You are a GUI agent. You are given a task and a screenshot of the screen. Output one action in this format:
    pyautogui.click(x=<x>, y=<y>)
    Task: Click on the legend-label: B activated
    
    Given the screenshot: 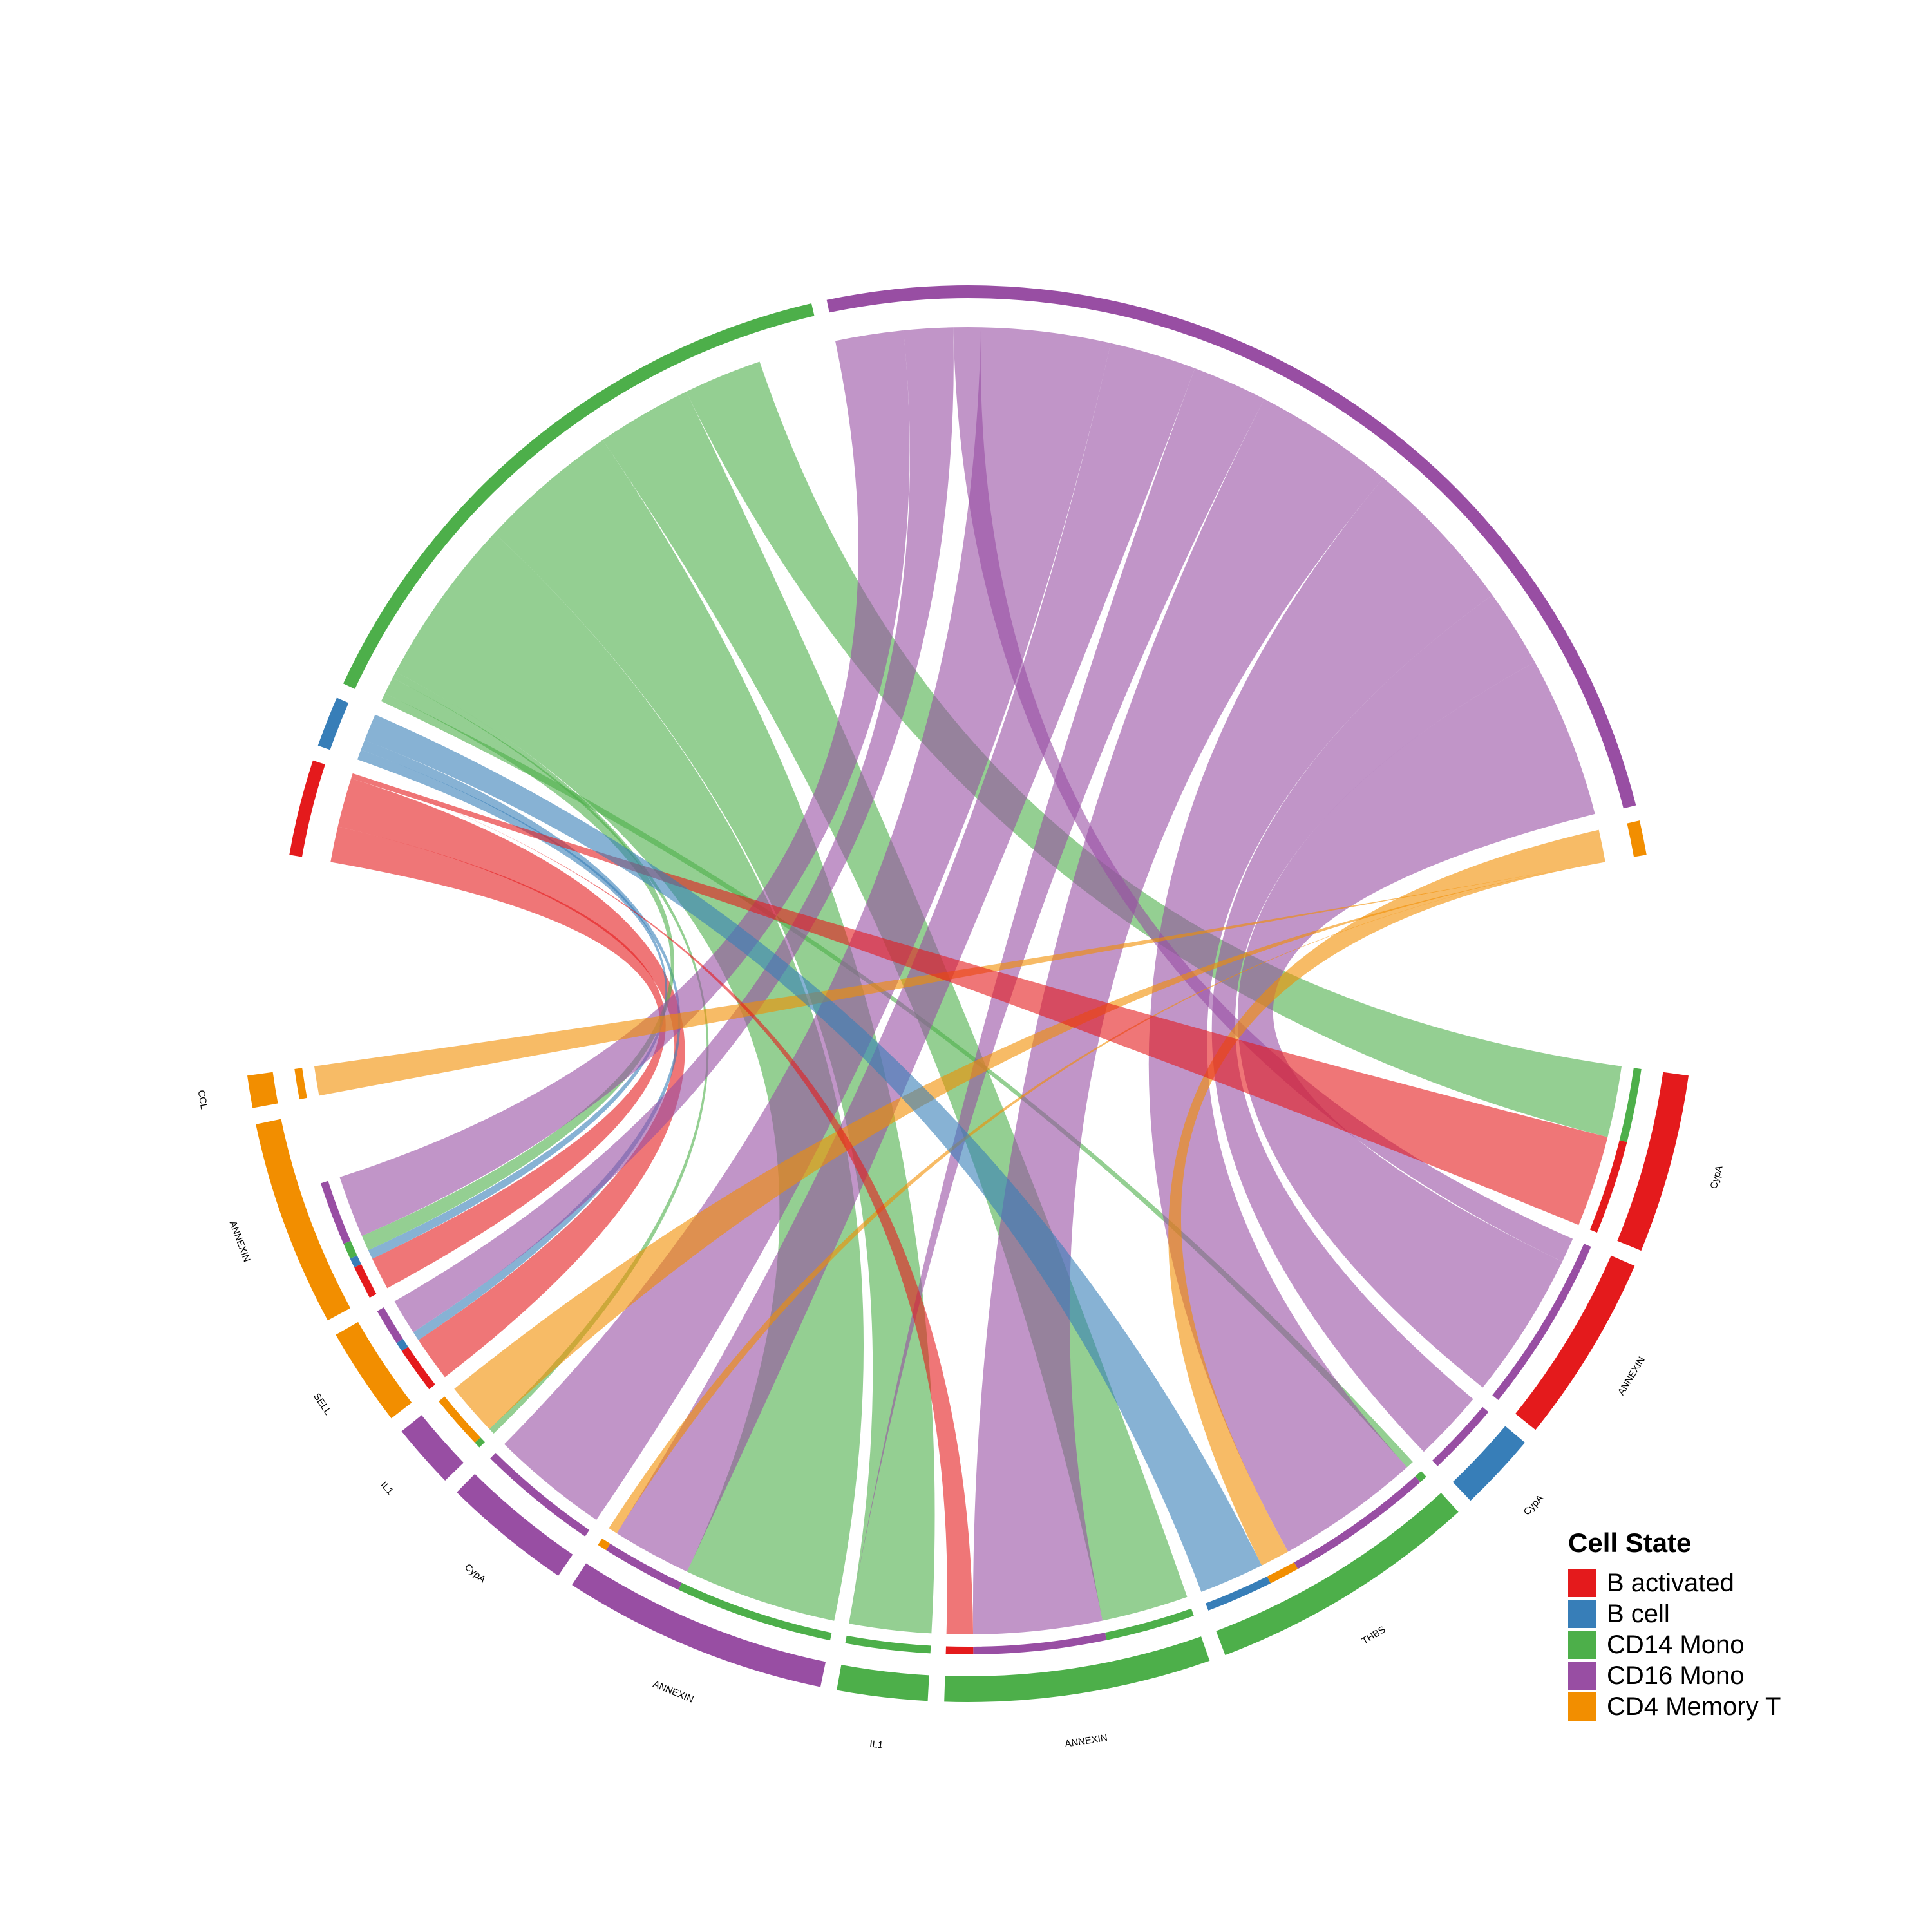 What is the action you would take?
    pyautogui.click(x=1671, y=1582)
    